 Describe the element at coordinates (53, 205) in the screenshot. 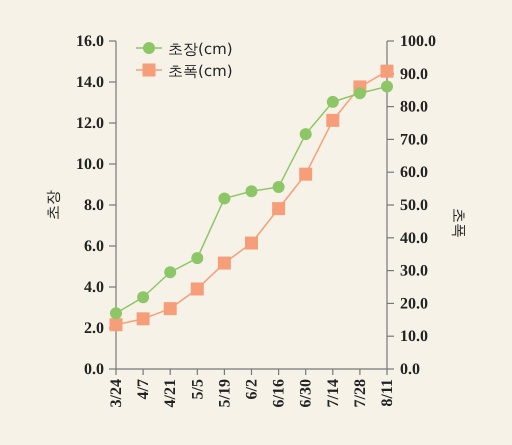

I see `y-axis-title: 초장` at that location.